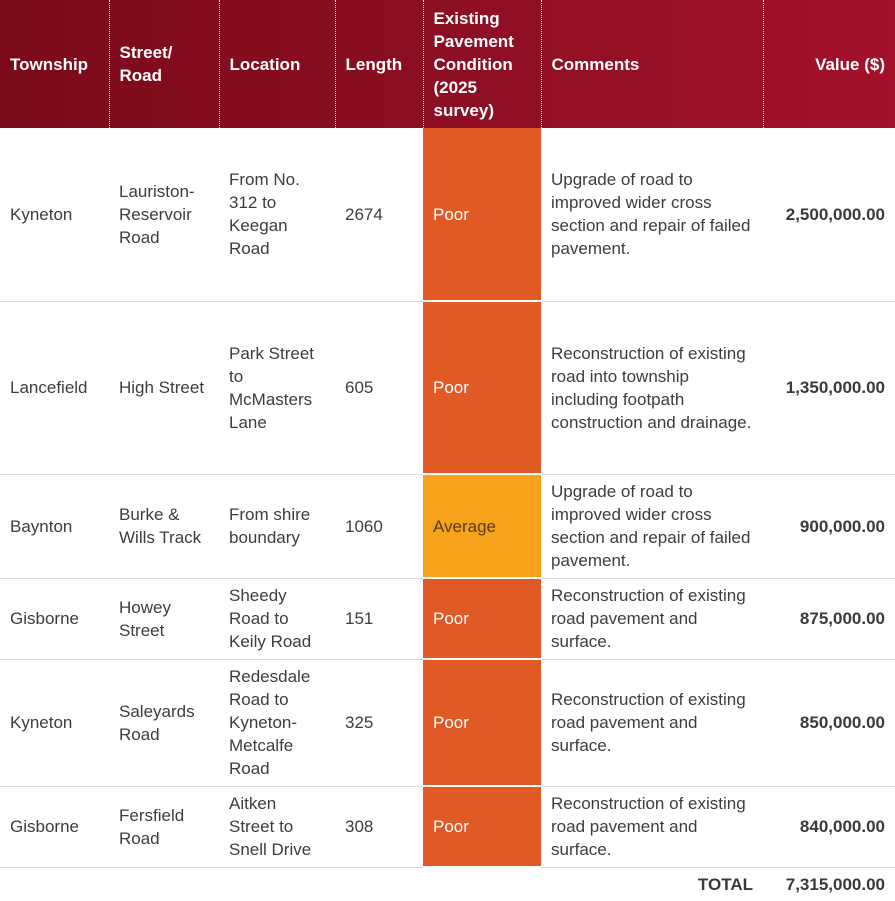 This screenshot has height=901, width=895. What do you see at coordinates (447, 884) in the screenshot?
I see `total-row: TOTAL 7,315,000.00` at bounding box center [447, 884].